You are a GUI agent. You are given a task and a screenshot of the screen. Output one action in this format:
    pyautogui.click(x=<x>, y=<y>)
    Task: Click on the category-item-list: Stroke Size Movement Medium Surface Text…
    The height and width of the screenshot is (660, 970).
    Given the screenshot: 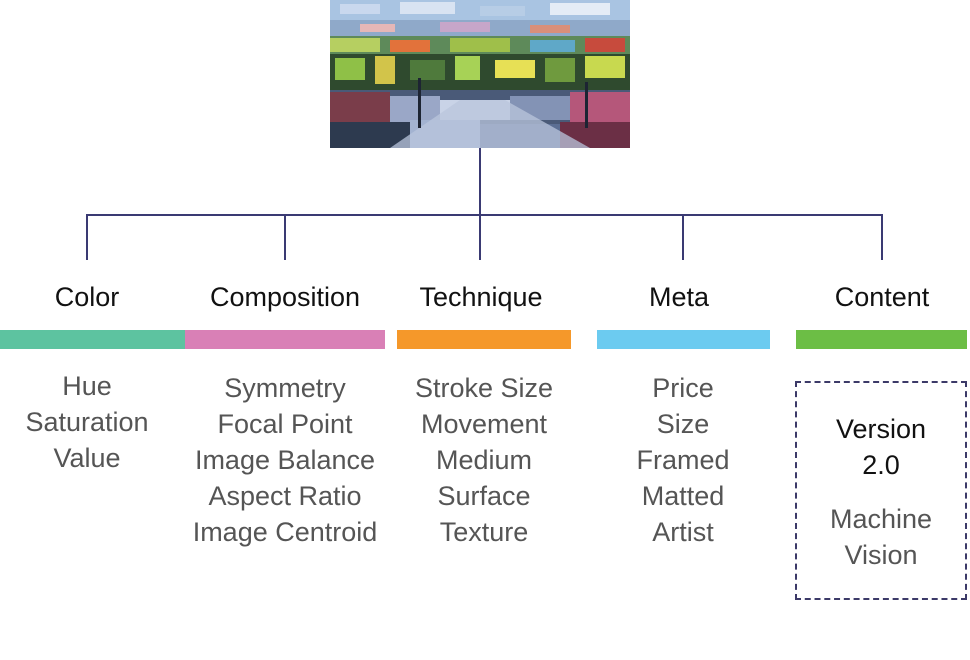 What is the action you would take?
    pyautogui.click(x=484, y=460)
    